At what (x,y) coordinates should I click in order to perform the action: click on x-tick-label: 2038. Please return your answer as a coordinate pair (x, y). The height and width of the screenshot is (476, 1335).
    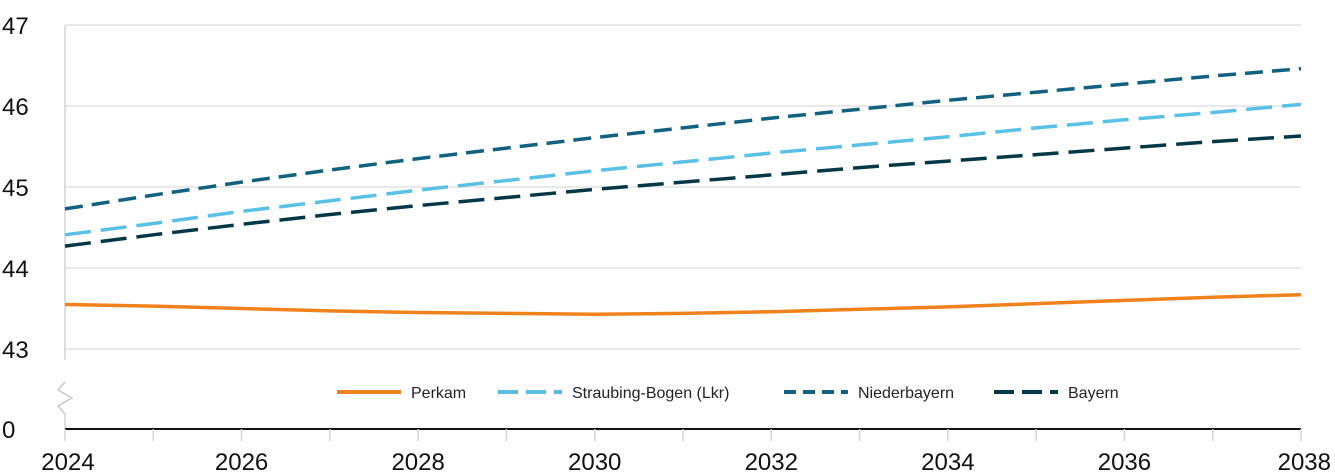
    Looking at the image, I should click on (1304, 462).